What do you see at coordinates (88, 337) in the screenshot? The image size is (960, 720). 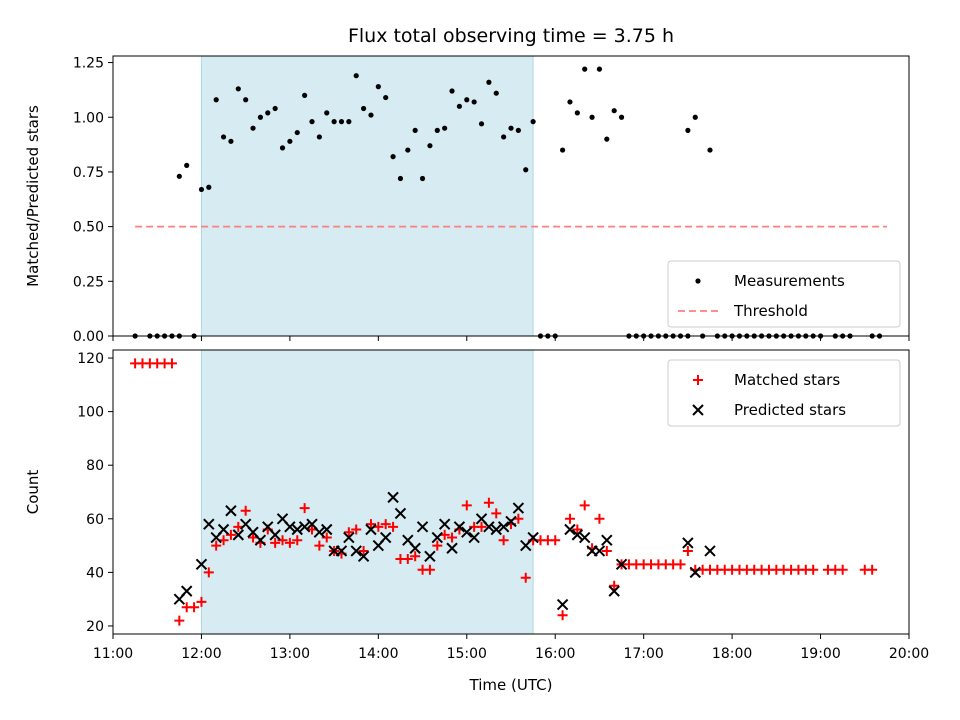 I see `y-tick-label: 0.00` at bounding box center [88, 337].